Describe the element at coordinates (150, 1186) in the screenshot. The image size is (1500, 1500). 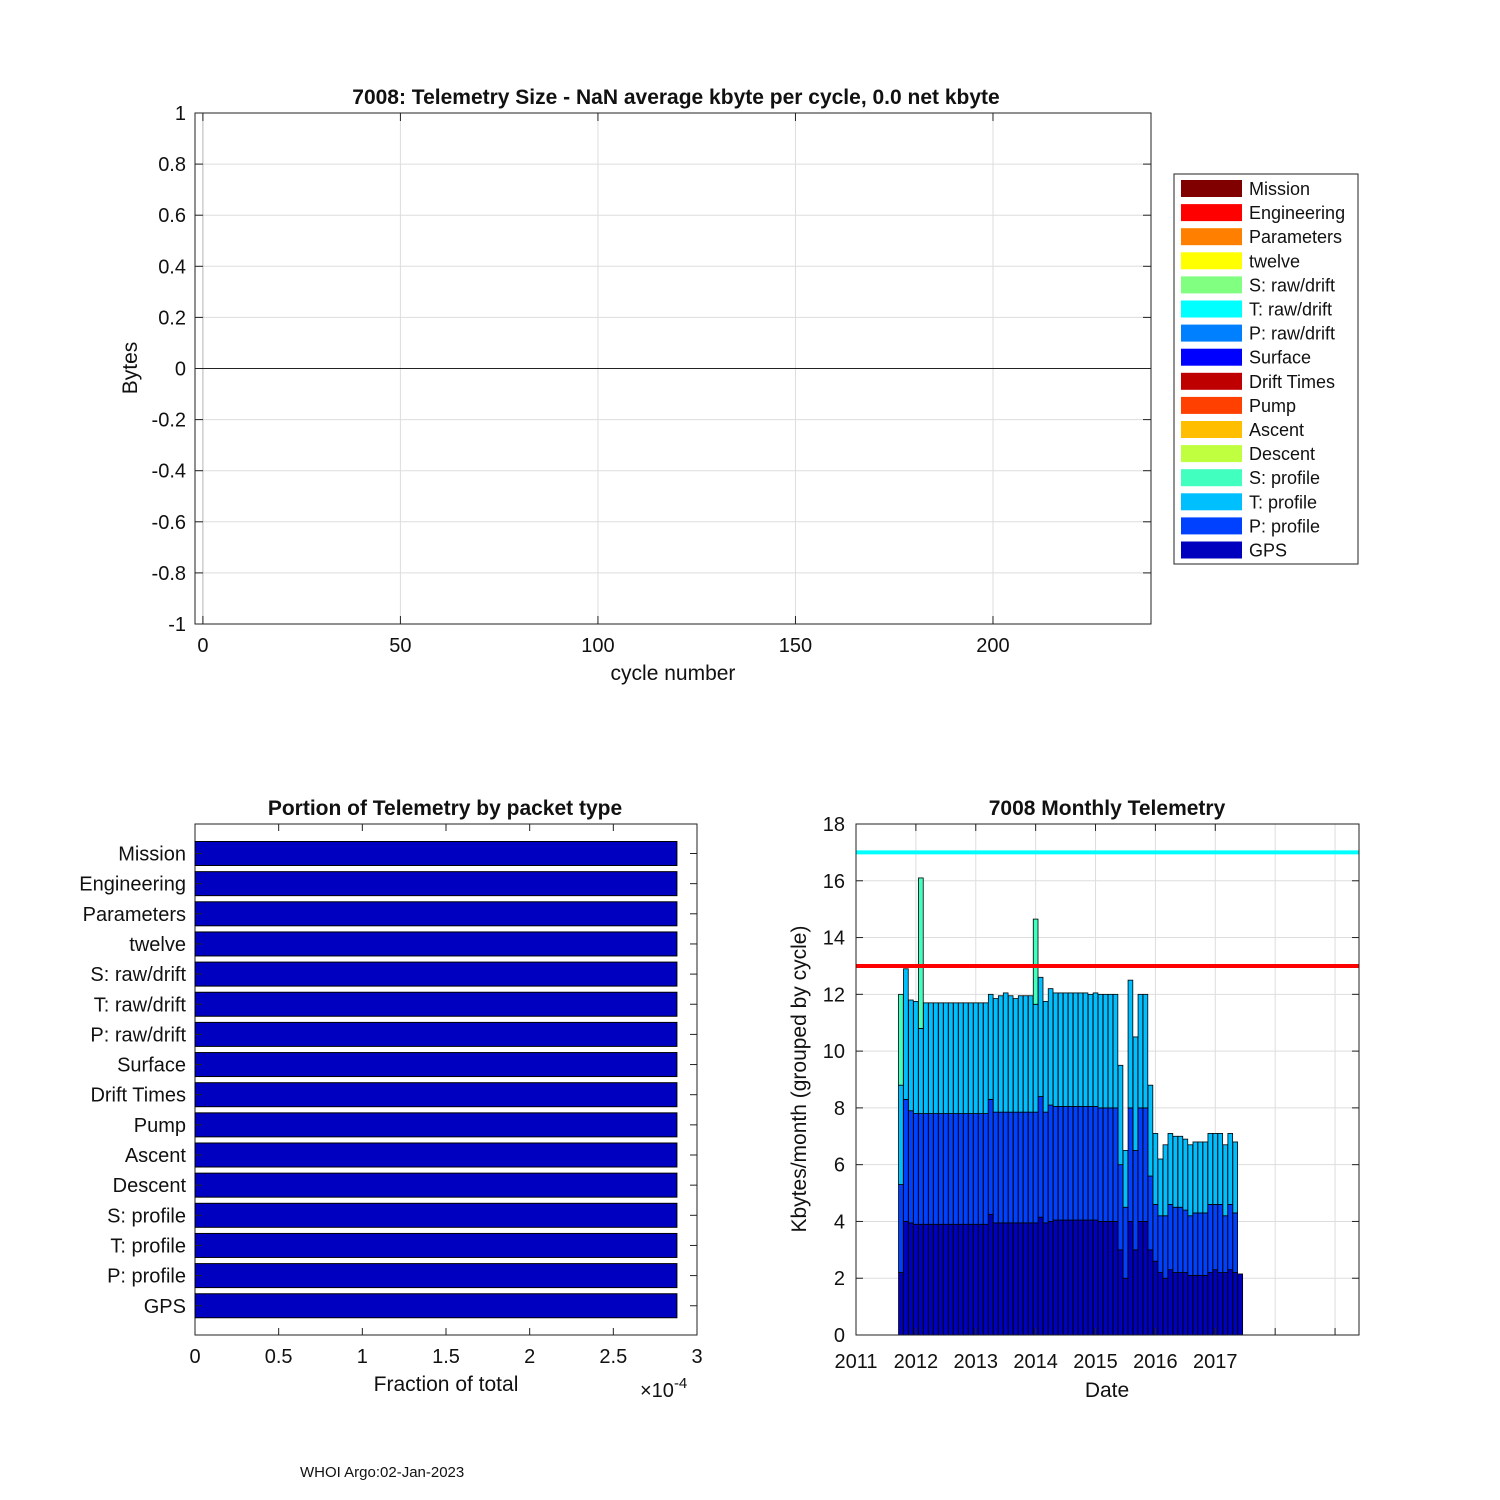
I see `hbar-category-label: Descent` at that location.